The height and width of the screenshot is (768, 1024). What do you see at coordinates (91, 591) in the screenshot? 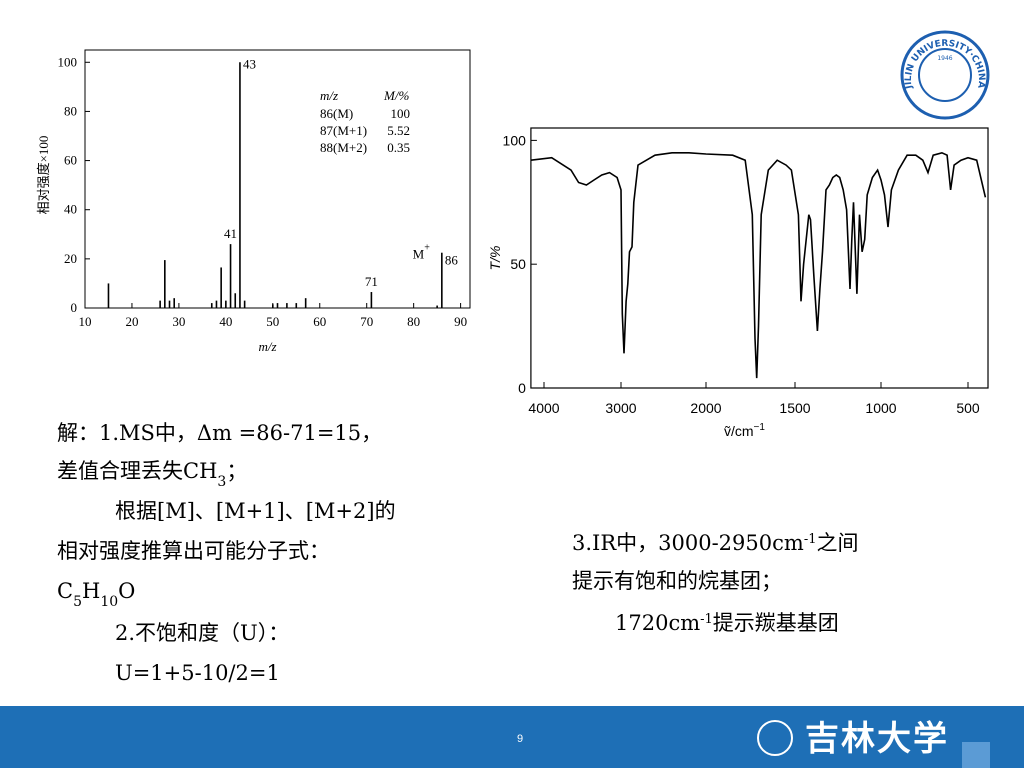
I see `text-run: H` at bounding box center [91, 591].